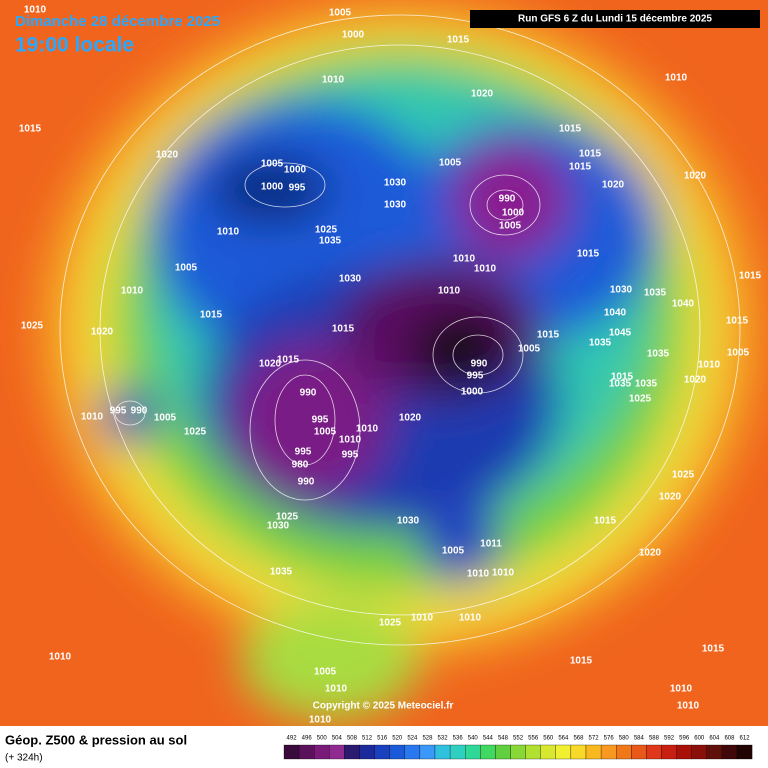 The image size is (768, 768). What do you see at coordinates (533, 739) in the screenshot?
I see `colorbar-label: 556` at bounding box center [533, 739].